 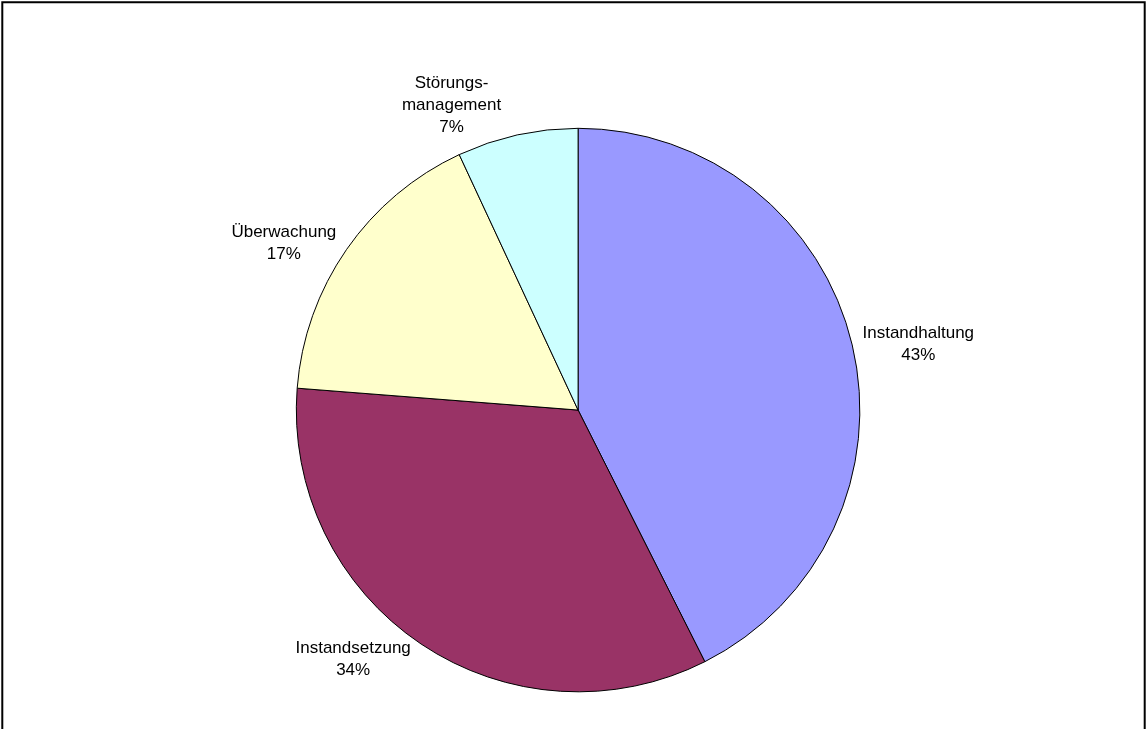 I want to click on slice-label: Störungs- management, so click(x=451, y=94).